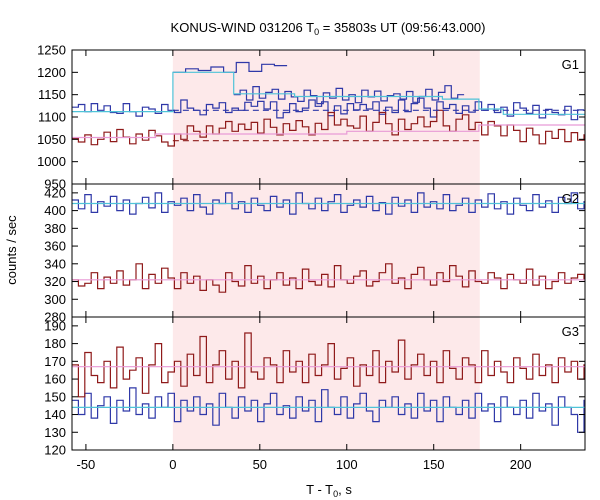 The image size is (600, 500). I want to click on y-tick-label: 1150, so click(52, 94).